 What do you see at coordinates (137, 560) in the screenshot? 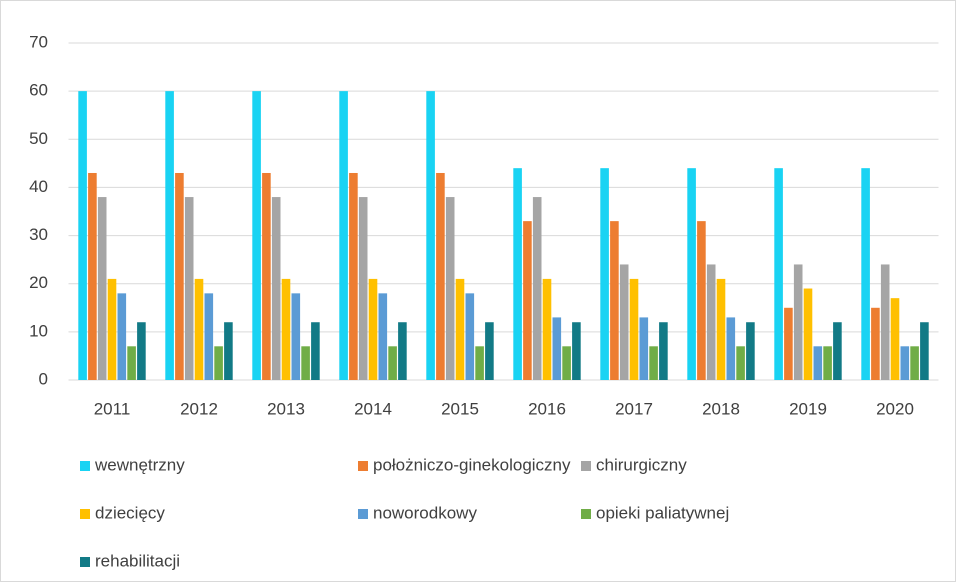
I see `legend-label: rehabilitacji` at bounding box center [137, 560].